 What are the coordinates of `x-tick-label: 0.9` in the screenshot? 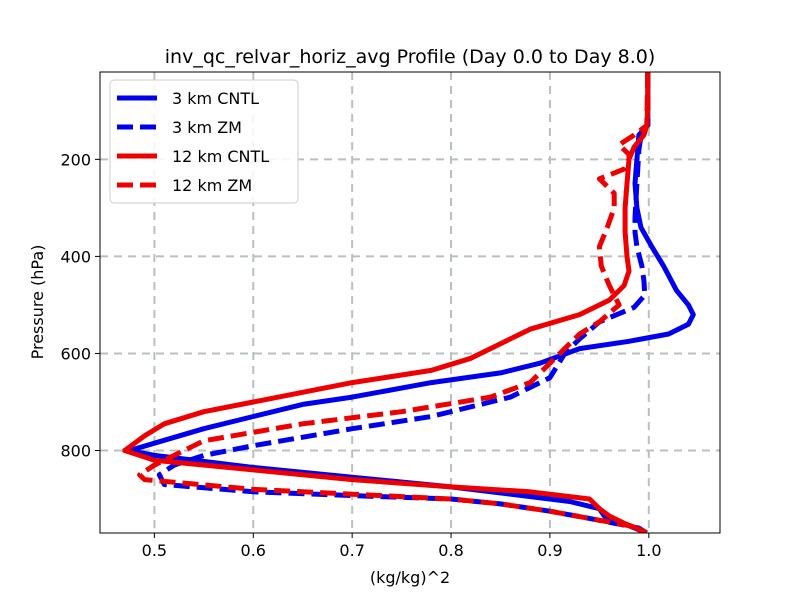 It's located at (549, 550).